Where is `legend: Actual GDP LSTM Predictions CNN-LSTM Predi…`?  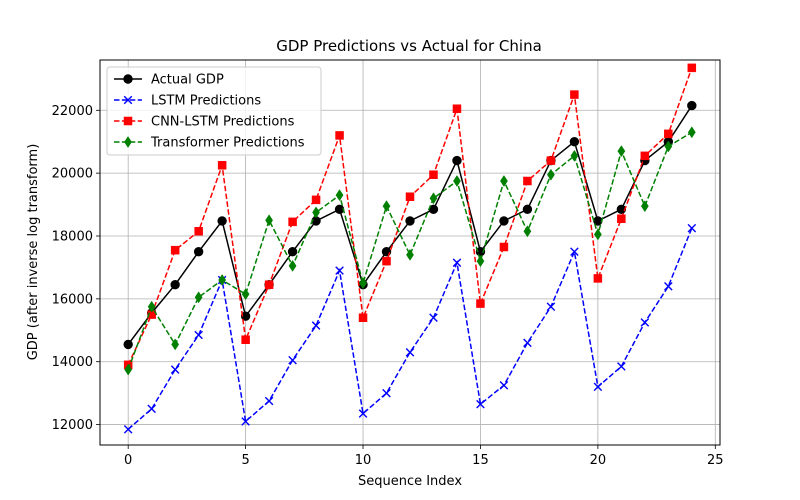
legend: Actual GDP LSTM Predictions CNN-LSTM Predi… is located at coordinates (214, 111).